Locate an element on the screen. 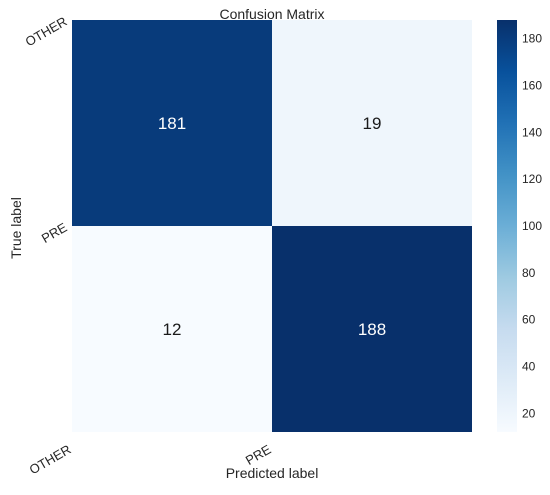 The width and height of the screenshot is (550, 495). y-axis-label: True label is located at coordinates (16, 228).